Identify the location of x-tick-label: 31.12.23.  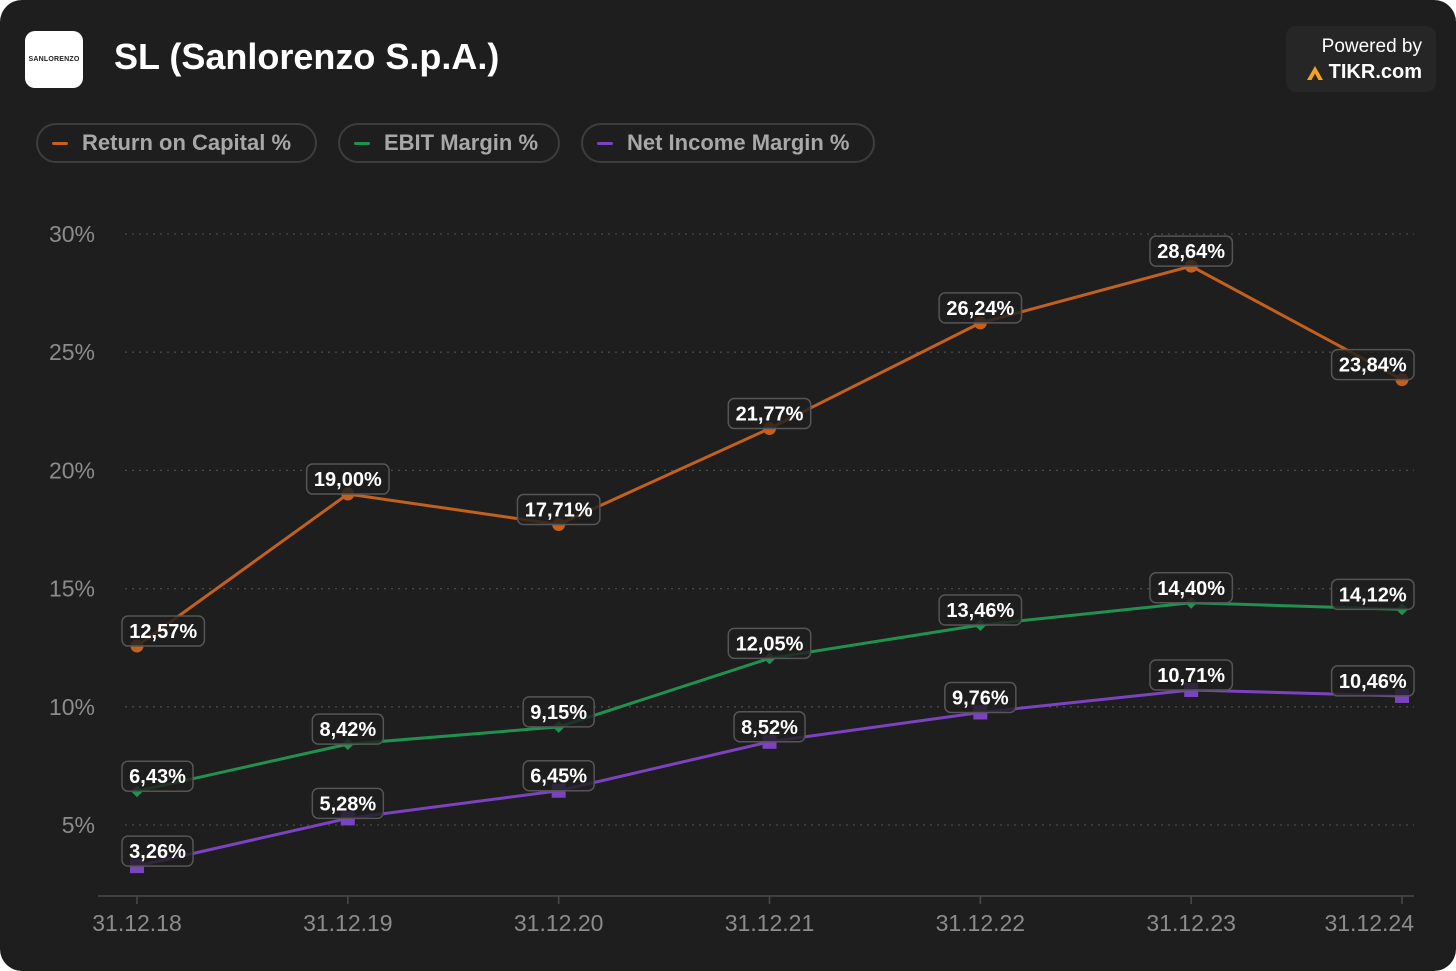
(1191, 923).